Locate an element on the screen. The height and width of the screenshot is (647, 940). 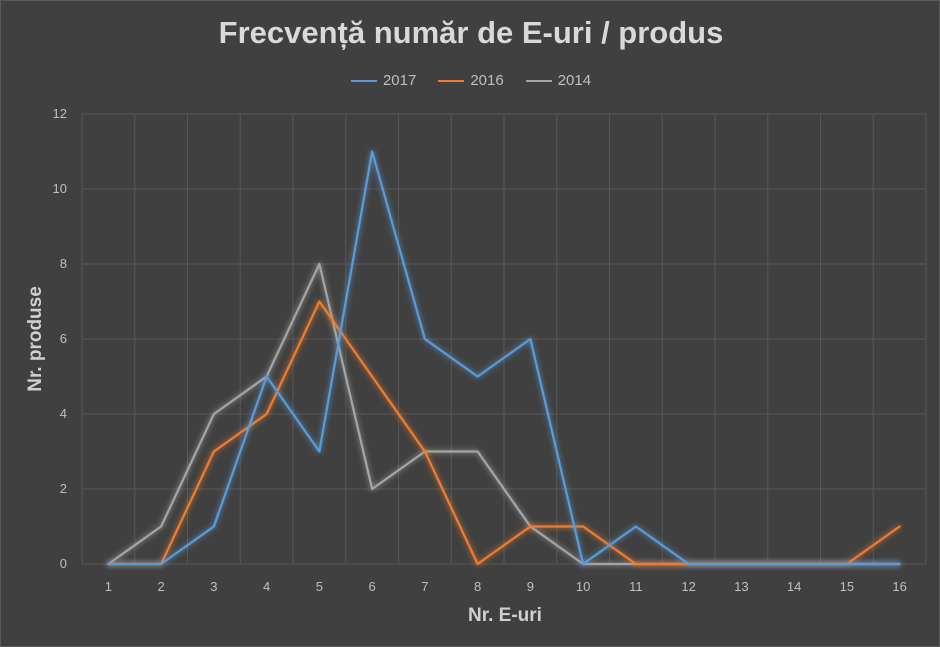
y-tick-label-3: 6 is located at coordinates (63, 338).